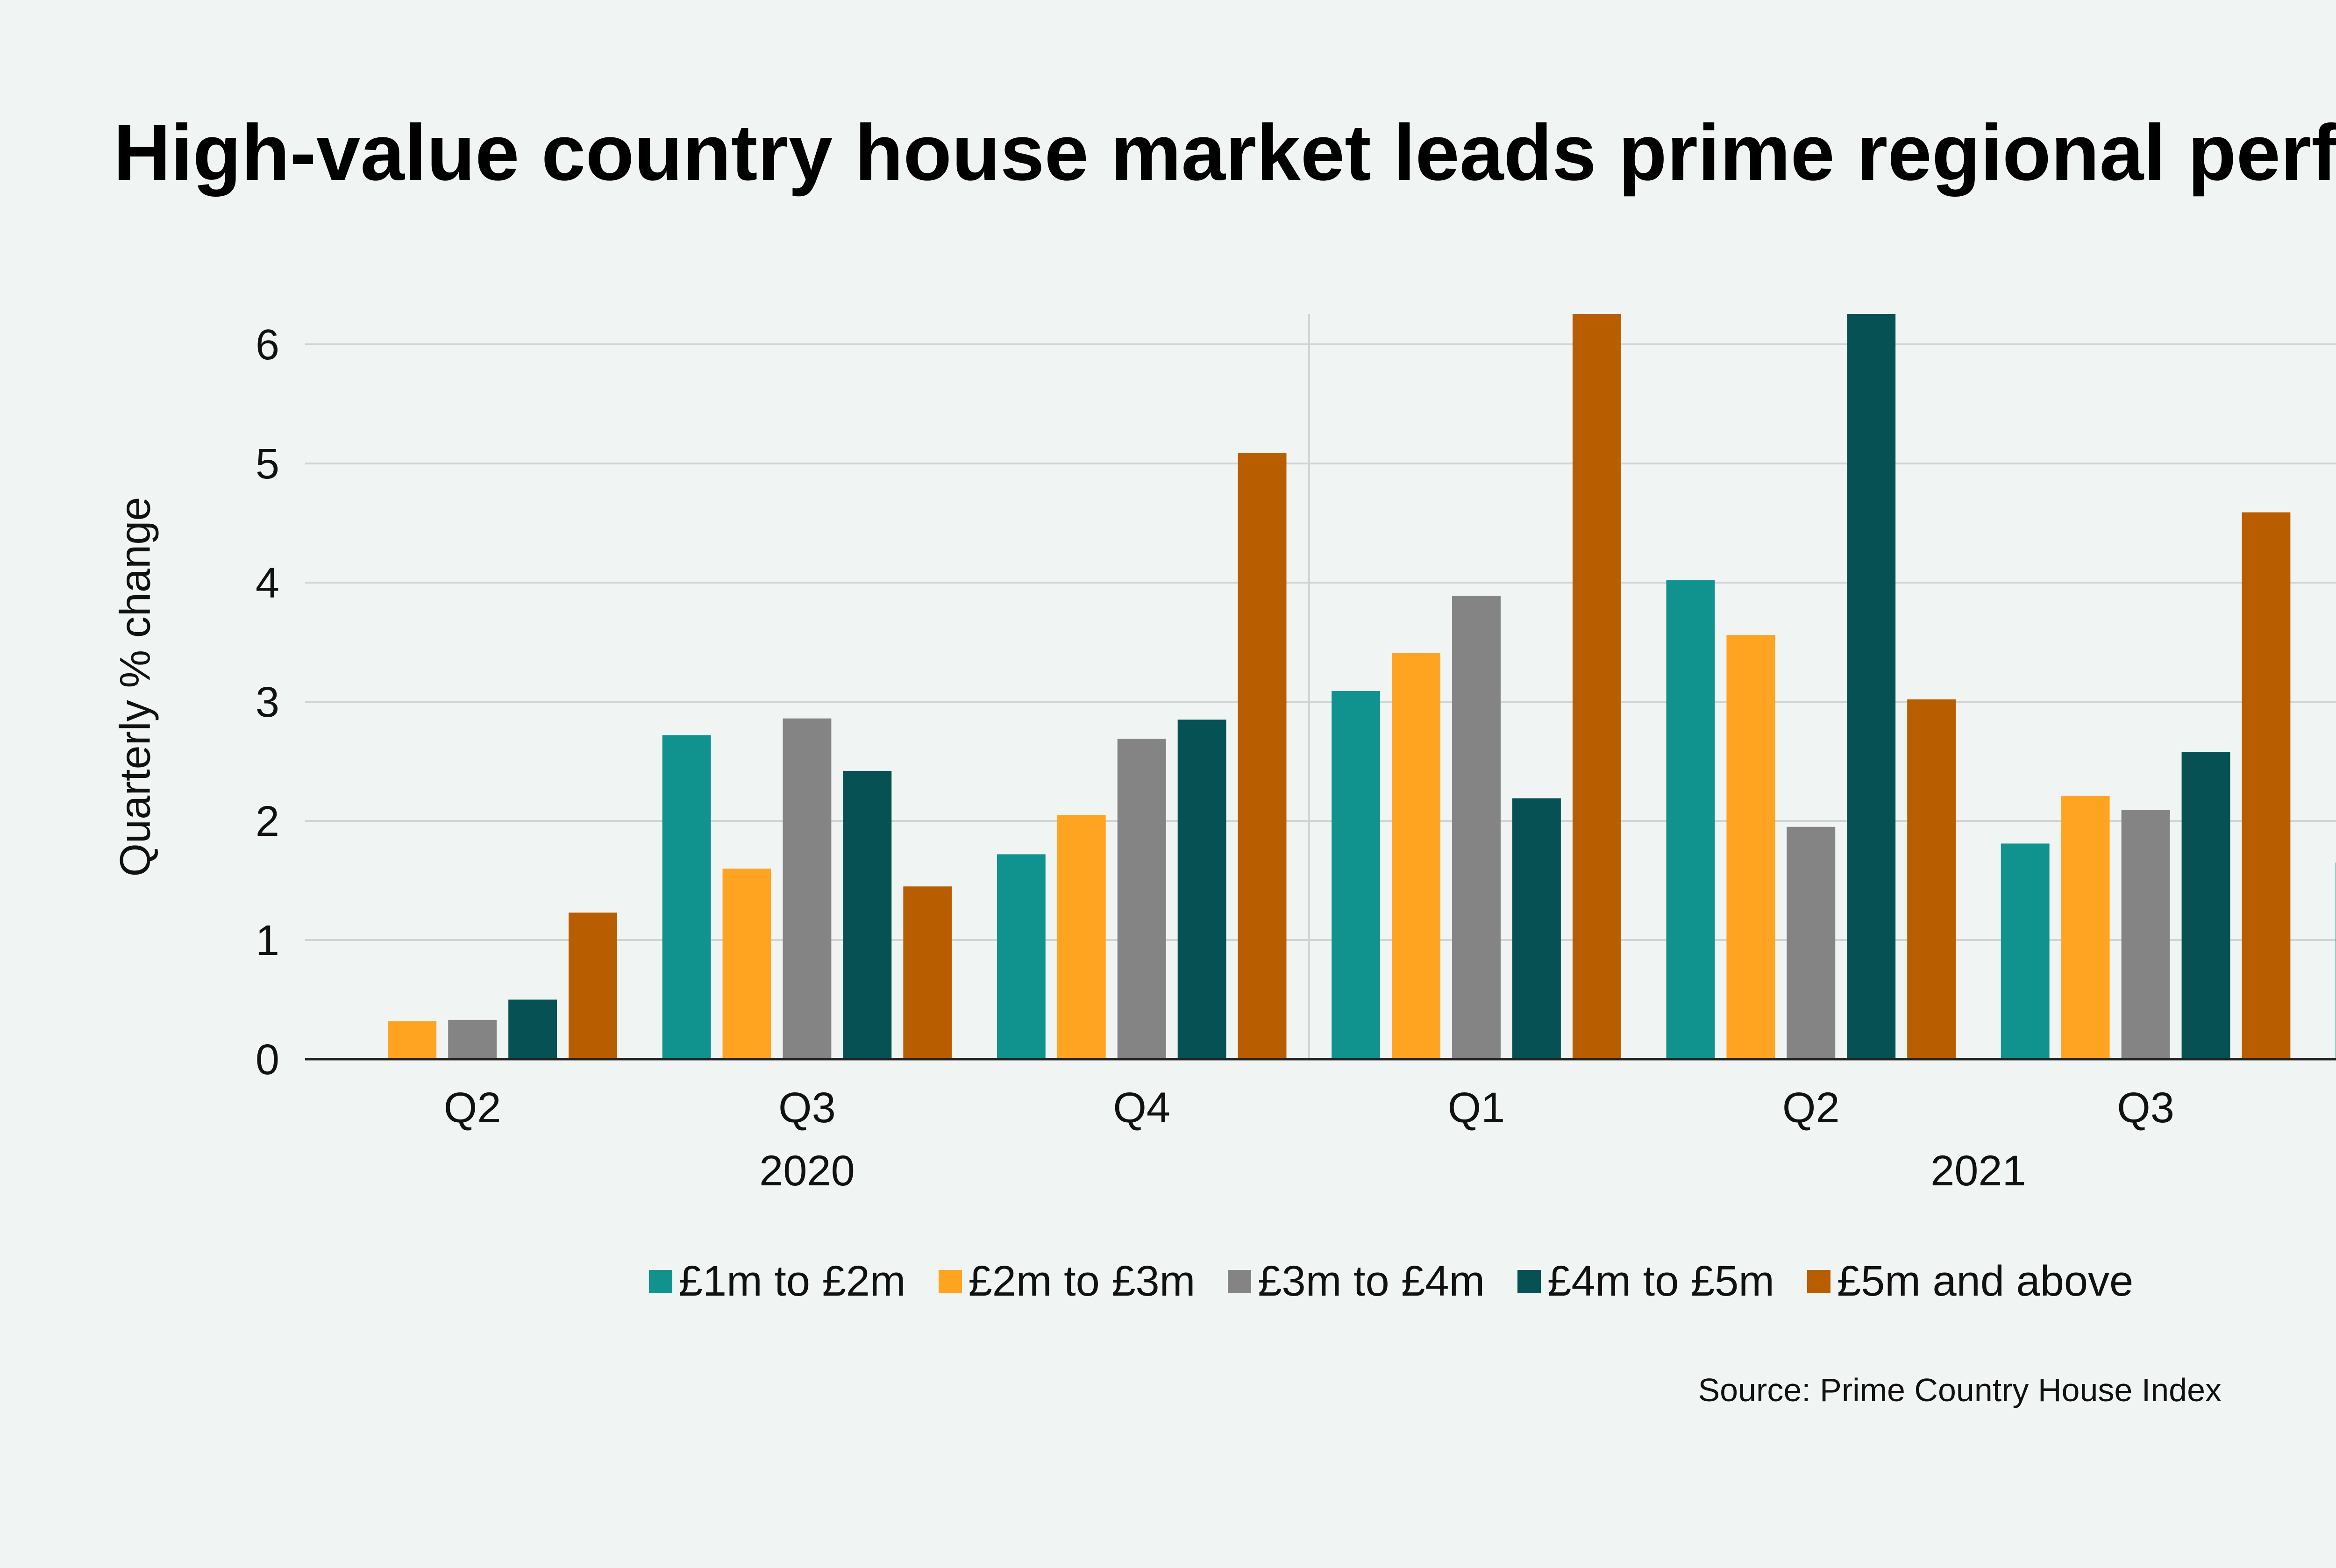  I want to click on y-tick-label: 5, so click(267, 464).